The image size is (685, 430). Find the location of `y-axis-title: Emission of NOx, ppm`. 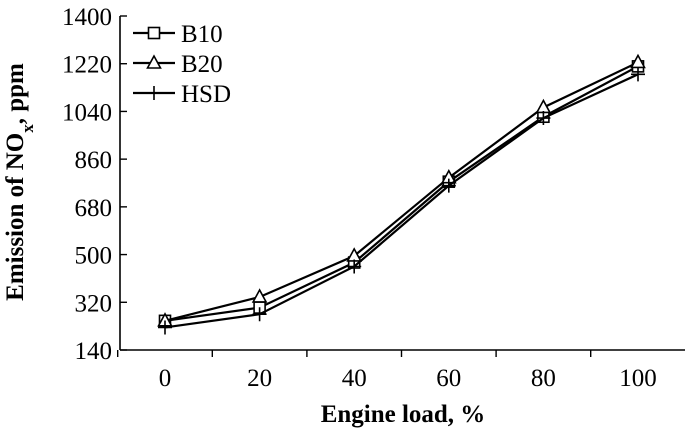

y-axis-title: Emission of NOx, ppm is located at coordinates (19, 182).